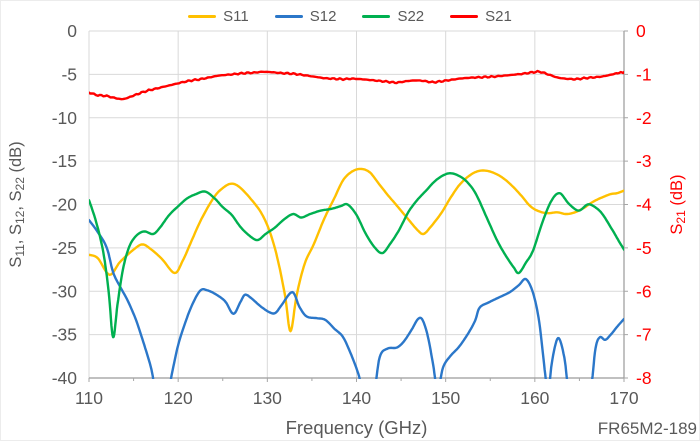 The width and height of the screenshot is (700, 441). What do you see at coordinates (323, 16) in the screenshot?
I see `legend-label: S12` at bounding box center [323, 16].